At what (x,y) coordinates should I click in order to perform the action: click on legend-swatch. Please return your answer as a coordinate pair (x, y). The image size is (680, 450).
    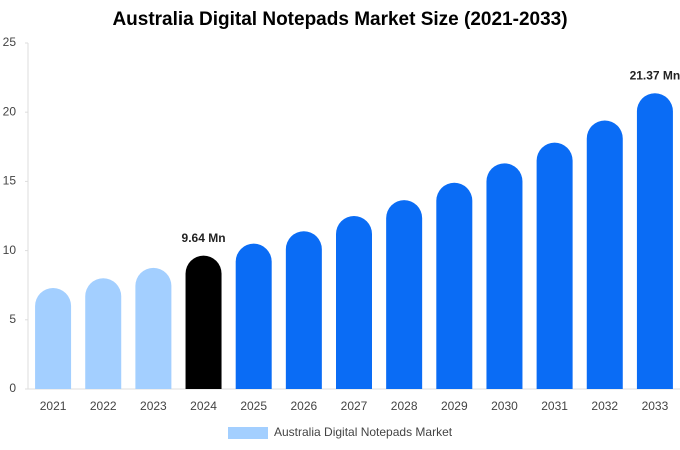
    Looking at the image, I should click on (248, 433).